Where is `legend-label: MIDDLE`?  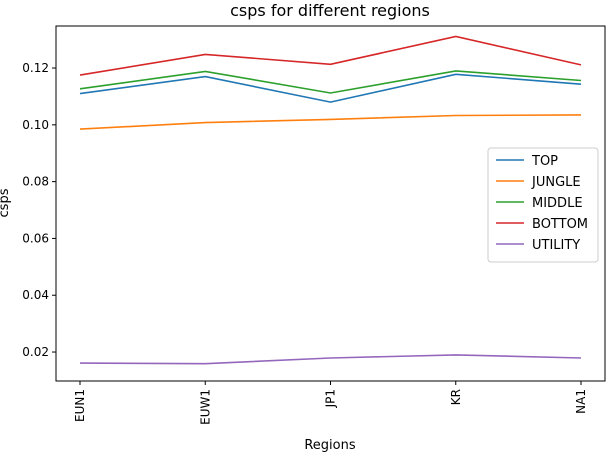
legend-label: MIDDLE is located at coordinates (557, 203).